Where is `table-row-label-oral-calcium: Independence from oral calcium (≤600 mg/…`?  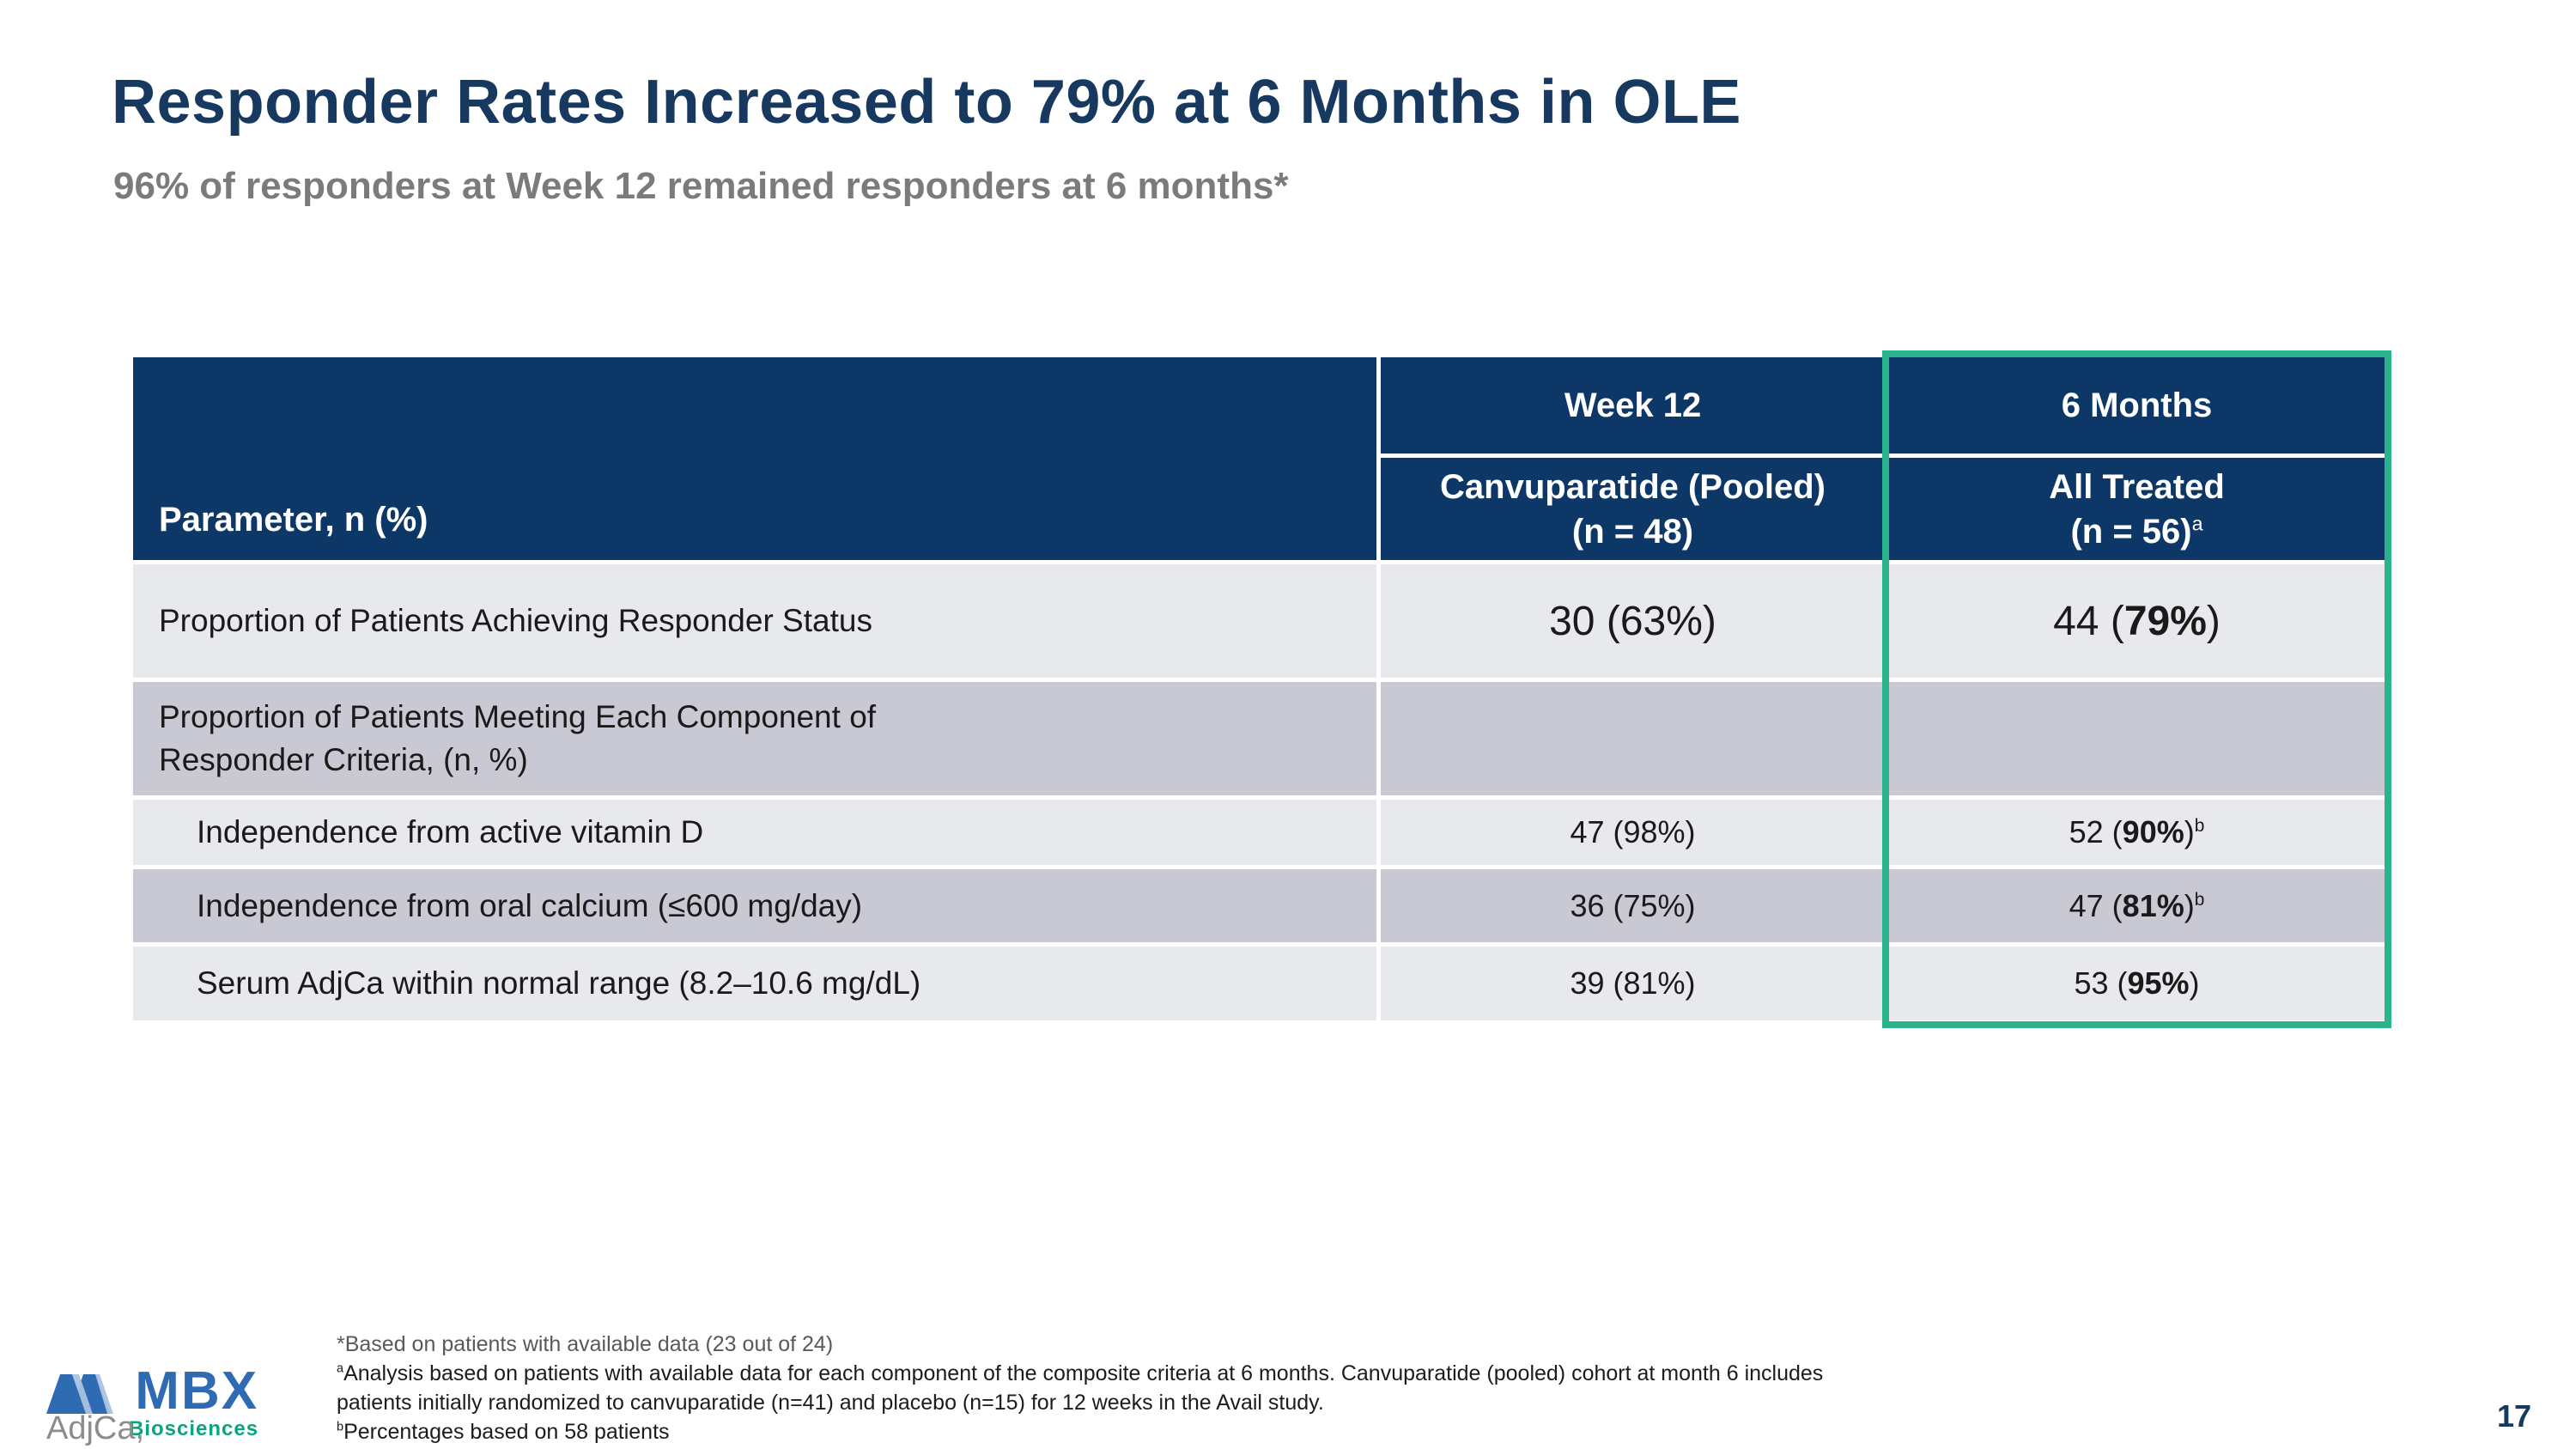
table-row-label-oral-calcium: Independence from oral calcium (≤600 mg/… is located at coordinates (755, 905).